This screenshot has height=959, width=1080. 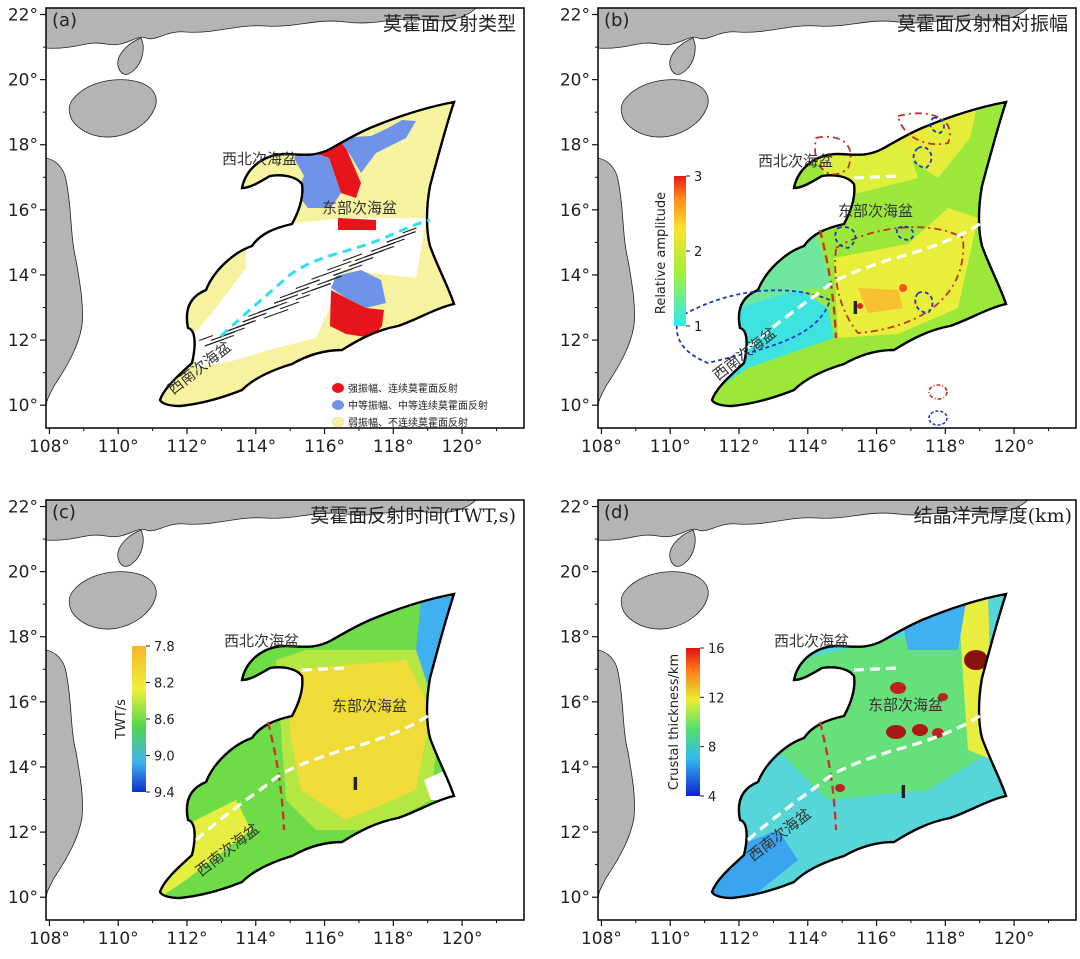 I want to click on lon-tick-label: 112°, so click(x=187, y=939).